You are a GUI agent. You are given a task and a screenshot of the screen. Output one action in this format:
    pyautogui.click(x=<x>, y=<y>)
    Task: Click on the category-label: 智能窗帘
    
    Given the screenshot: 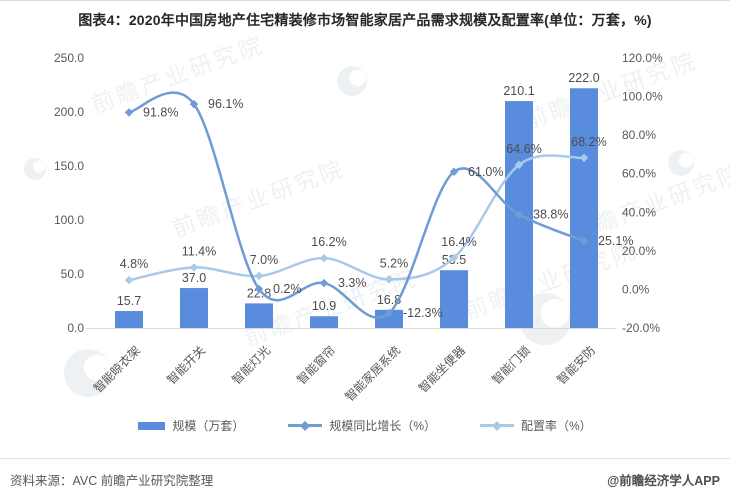 What is the action you would take?
    pyautogui.click(x=316, y=365)
    